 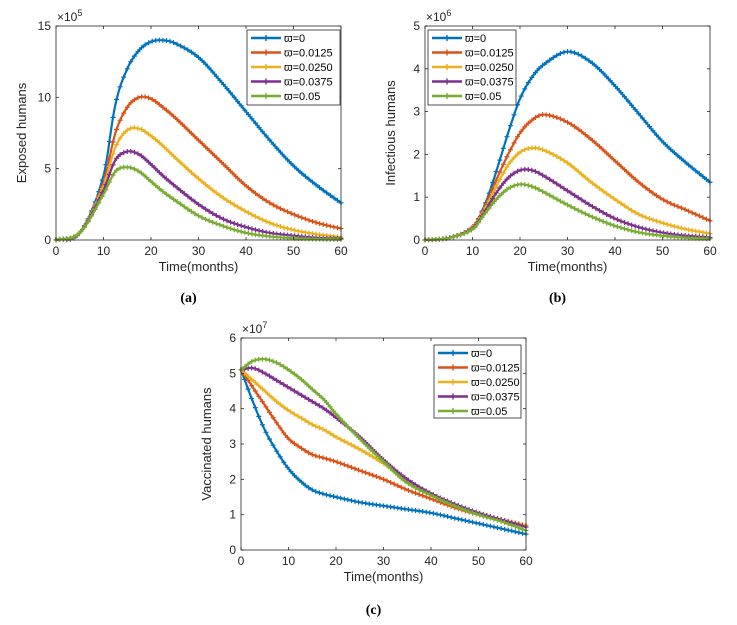 What do you see at coordinates (615, 251) in the screenshot?
I see `x-tick-label: 40` at bounding box center [615, 251].